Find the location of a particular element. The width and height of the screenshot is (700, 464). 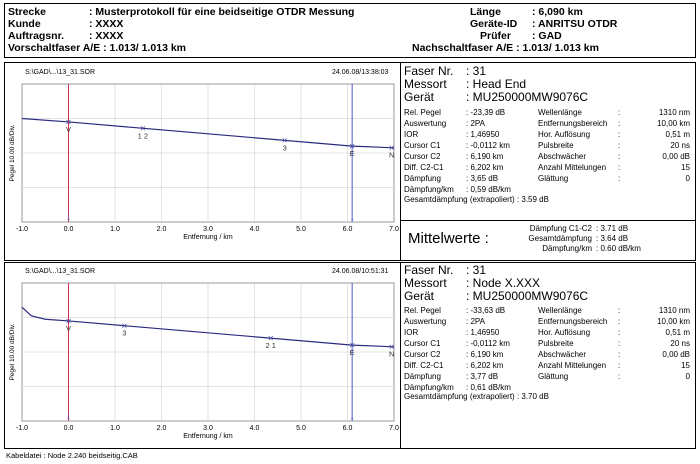

faser-label-2: Faser Nr. is located at coordinates (429, 270).